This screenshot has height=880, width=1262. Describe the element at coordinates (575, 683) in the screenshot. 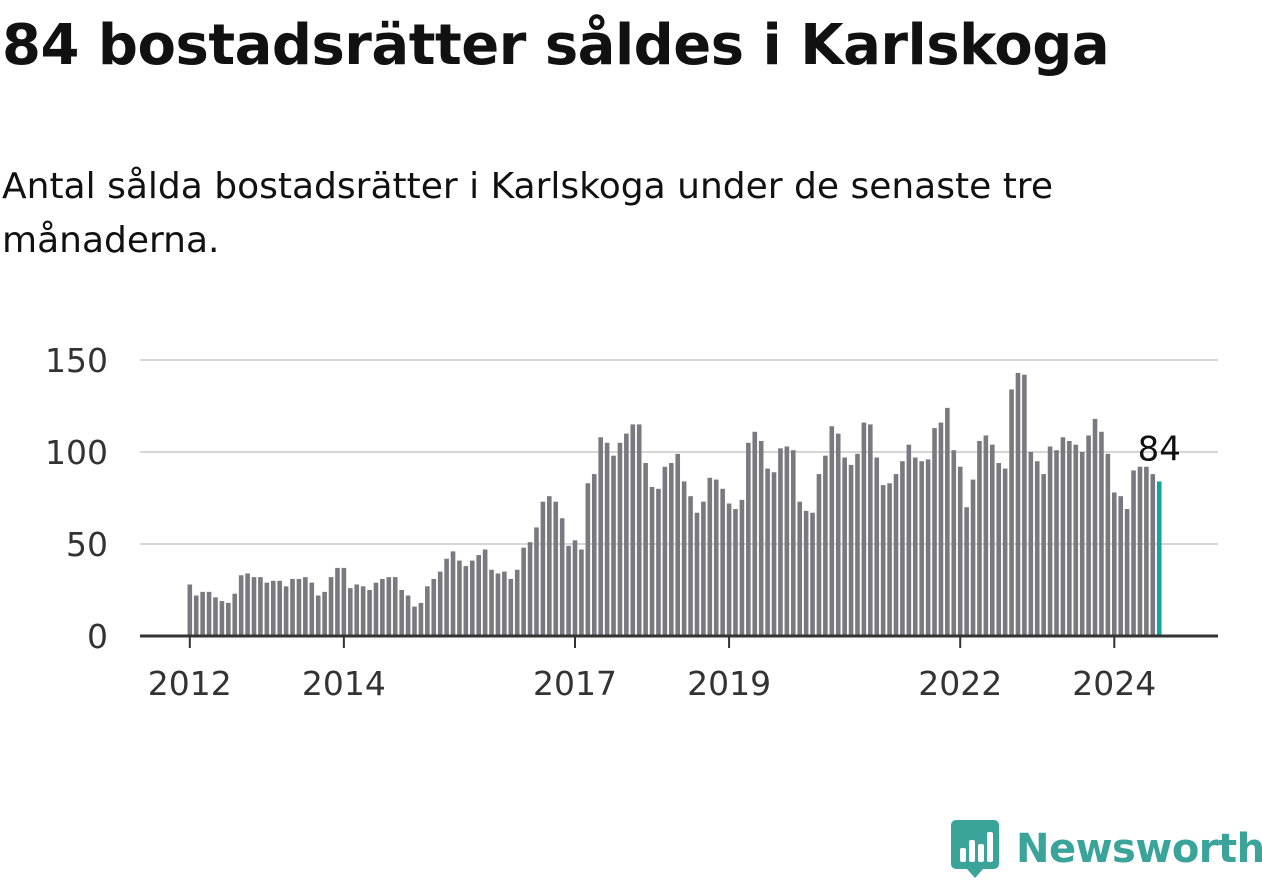

I see `x-tick-label-2017: 2017` at that location.